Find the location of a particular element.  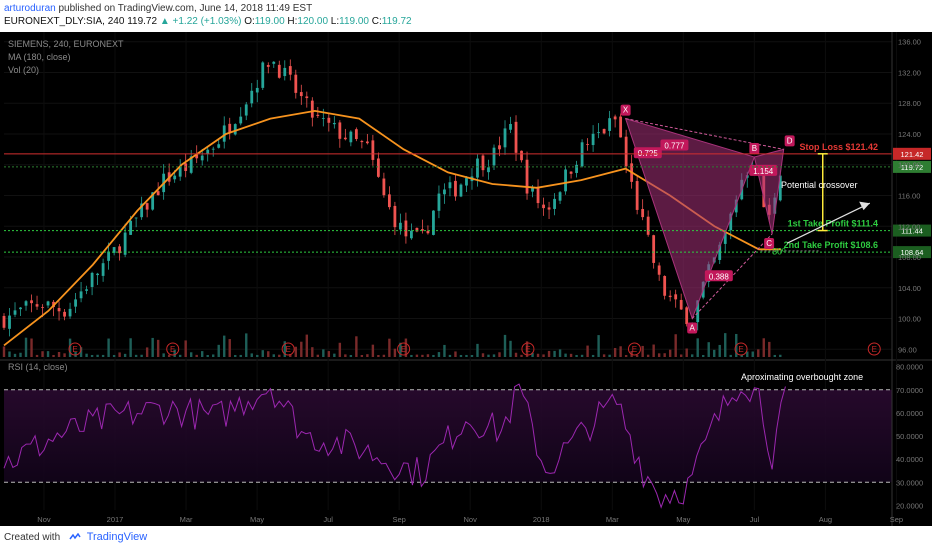

time-tick-label: 2017 is located at coordinates (115, 519).